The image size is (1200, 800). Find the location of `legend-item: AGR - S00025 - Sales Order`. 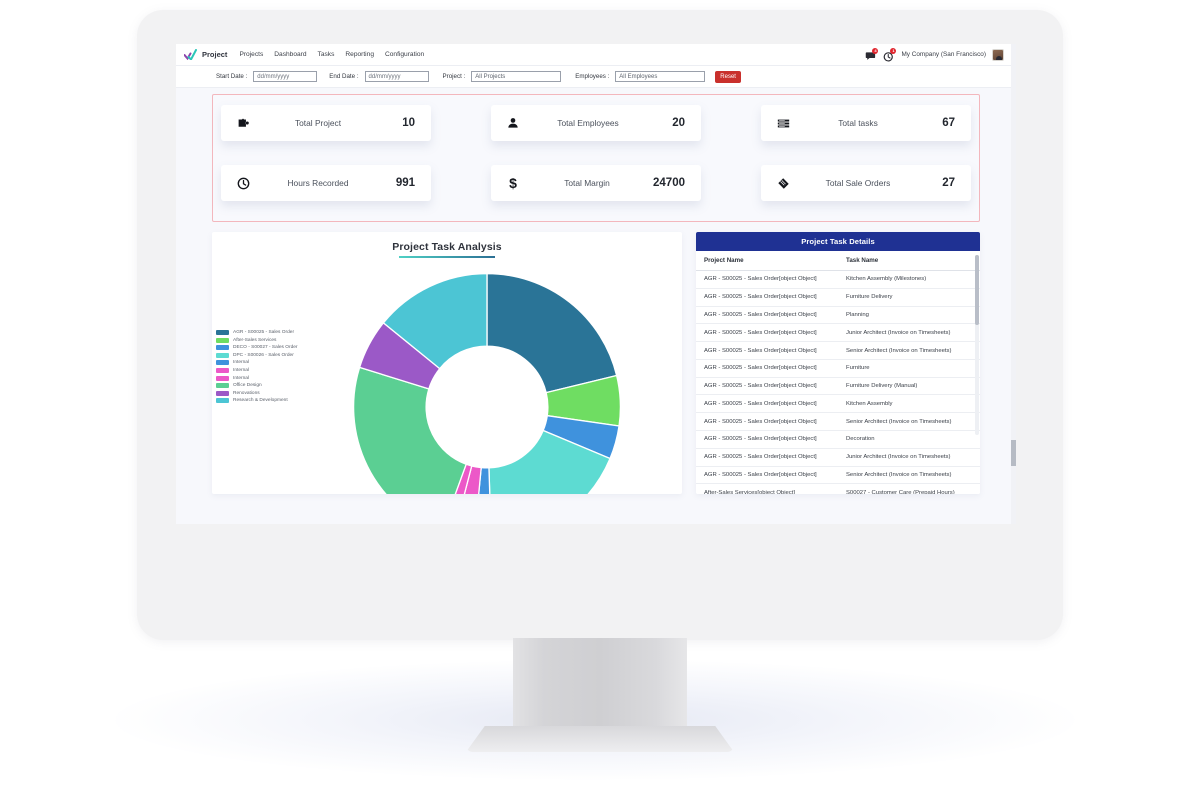

legend-item: AGR - S00025 - Sales Order is located at coordinates (257, 332).